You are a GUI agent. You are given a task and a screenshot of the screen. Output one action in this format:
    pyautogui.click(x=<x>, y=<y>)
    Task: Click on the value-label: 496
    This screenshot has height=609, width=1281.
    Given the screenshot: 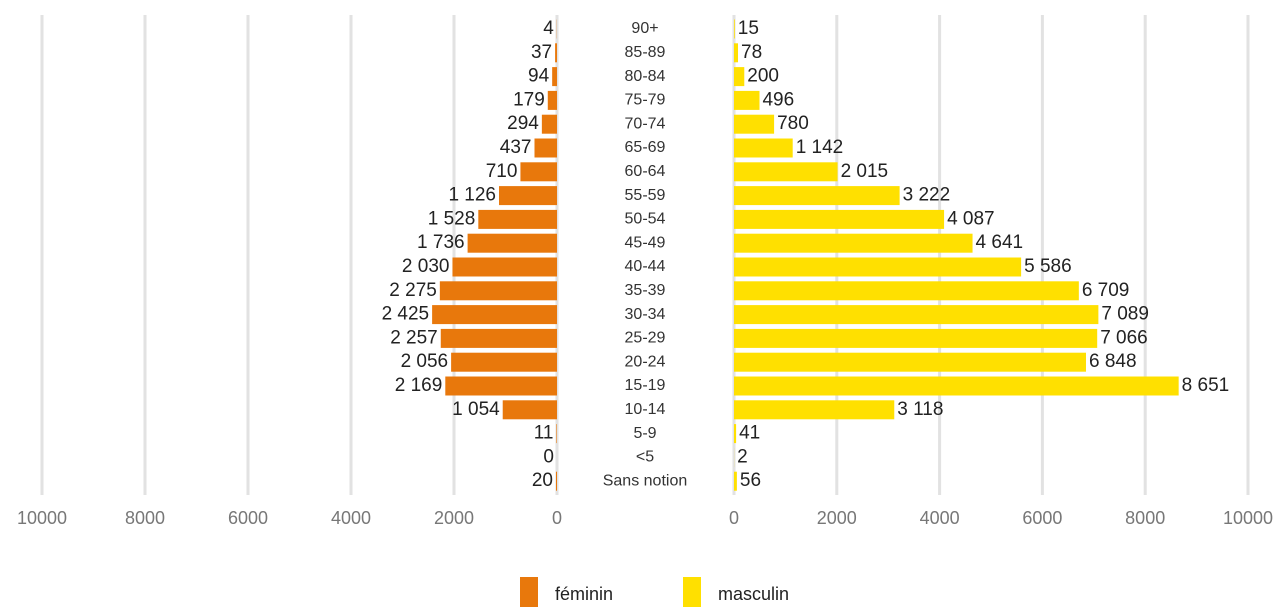 What is the action you would take?
    pyautogui.click(x=778, y=99)
    